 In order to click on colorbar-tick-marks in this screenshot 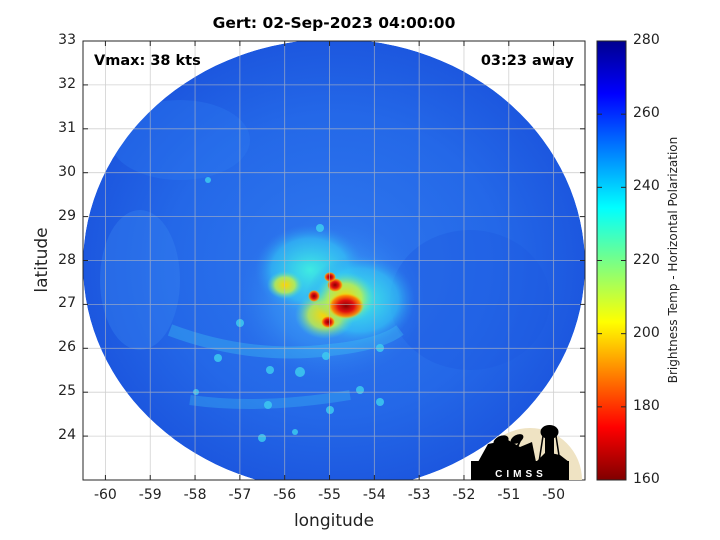, I will do `click(611, 260)`.